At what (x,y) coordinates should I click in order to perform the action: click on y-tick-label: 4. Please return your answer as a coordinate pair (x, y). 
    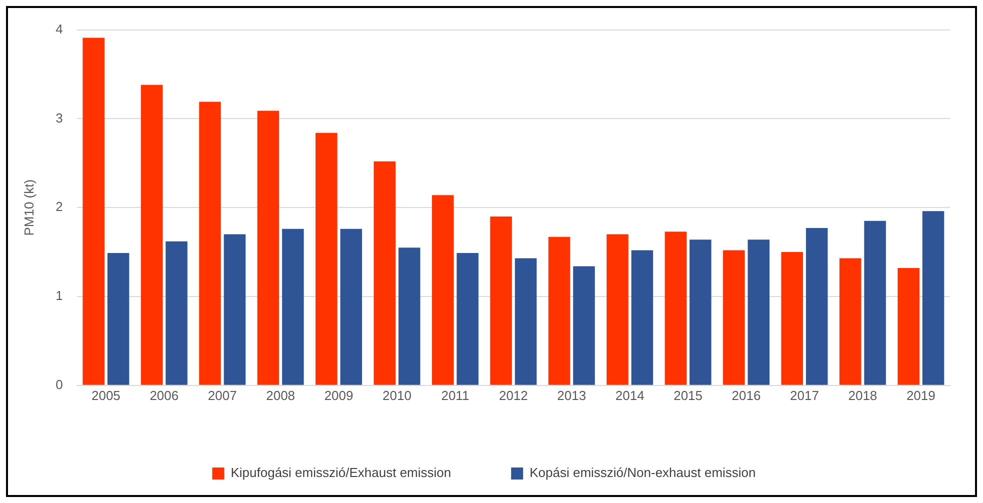
    Looking at the image, I should click on (59, 28).